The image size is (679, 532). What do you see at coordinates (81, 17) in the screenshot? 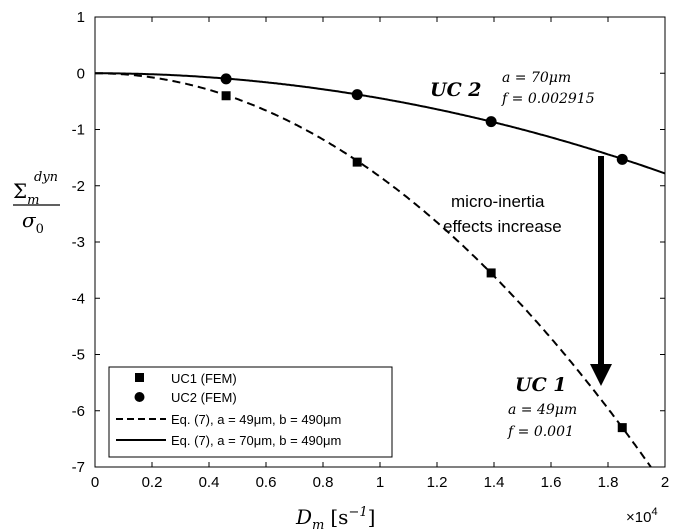
I see `y-tick-label: 1` at bounding box center [81, 17].